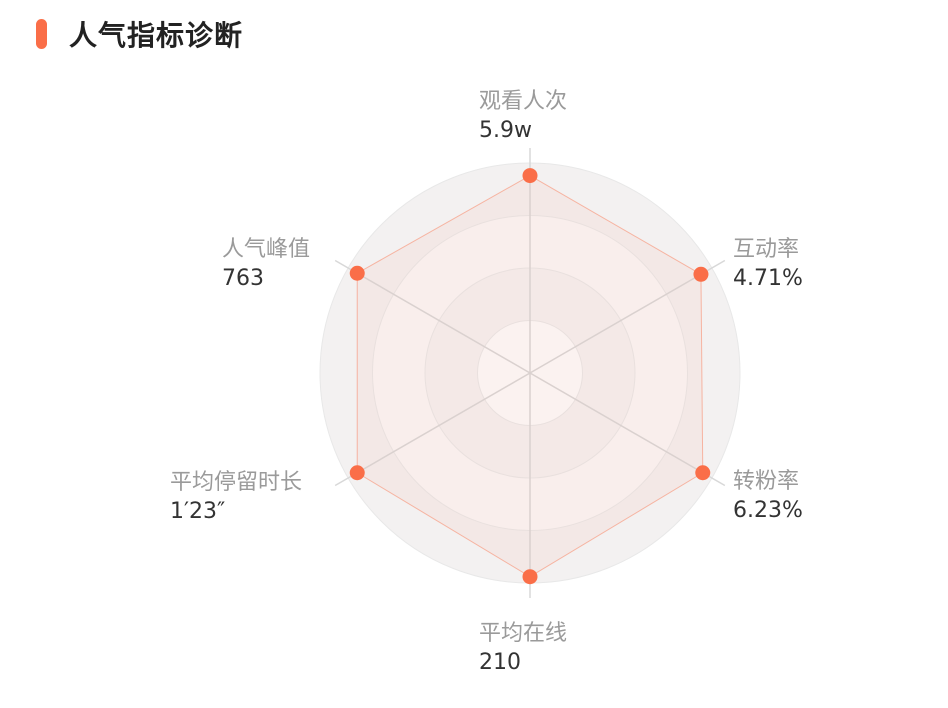  What do you see at coordinates (266, 249) in the screenshot?
I see `radar-axis-name-6: 人气峰值` at bounding box center [266, 249].